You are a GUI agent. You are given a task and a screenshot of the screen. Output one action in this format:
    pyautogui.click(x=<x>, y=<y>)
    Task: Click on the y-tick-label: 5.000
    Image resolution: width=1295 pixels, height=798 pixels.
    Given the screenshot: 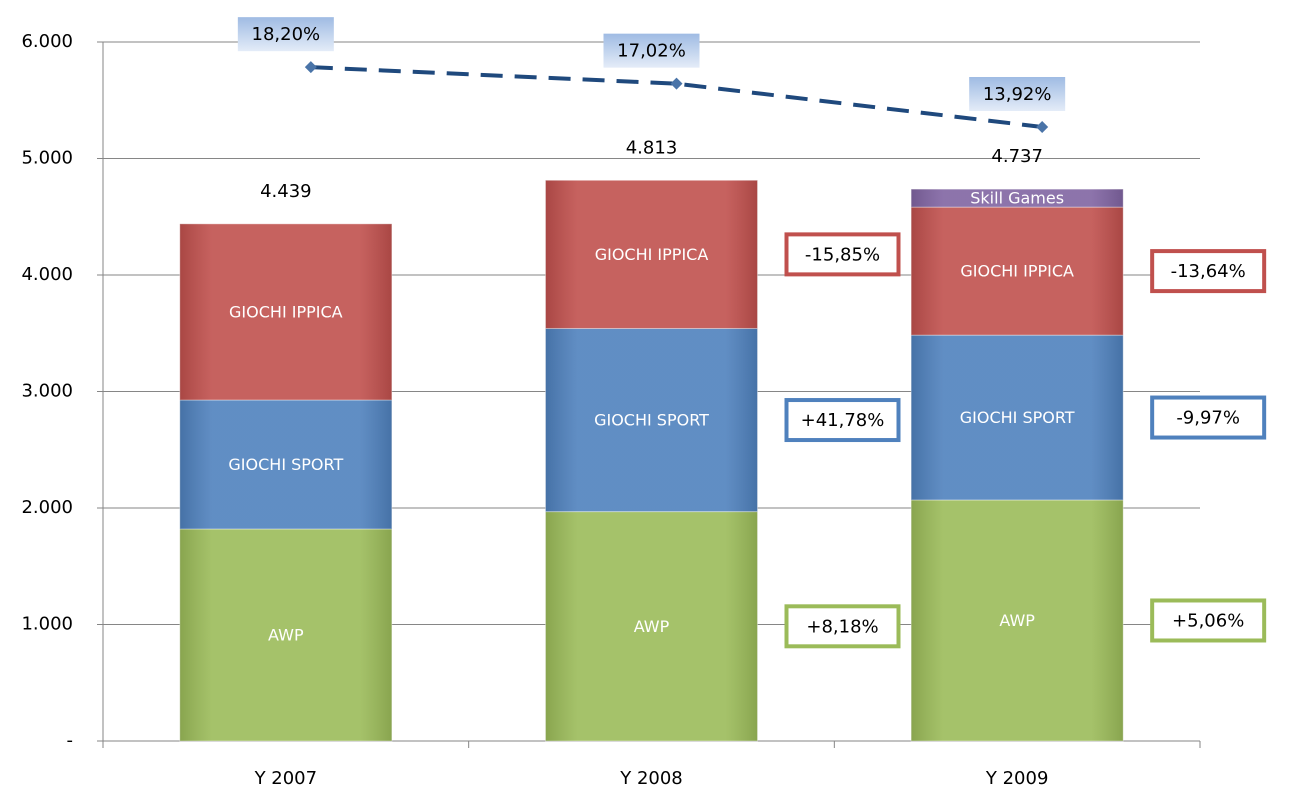 What is the action you would take?
    pyautogui.click(x=47, y=158)
    